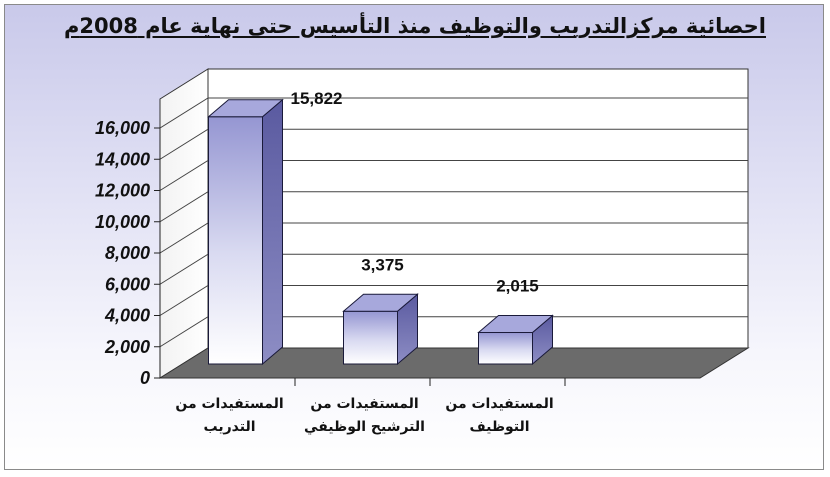 This screenshot has width=830, height=477. Describe the element at coordinates (517, 286) in the screenshot. I see `data-label: 2,015` at that location.